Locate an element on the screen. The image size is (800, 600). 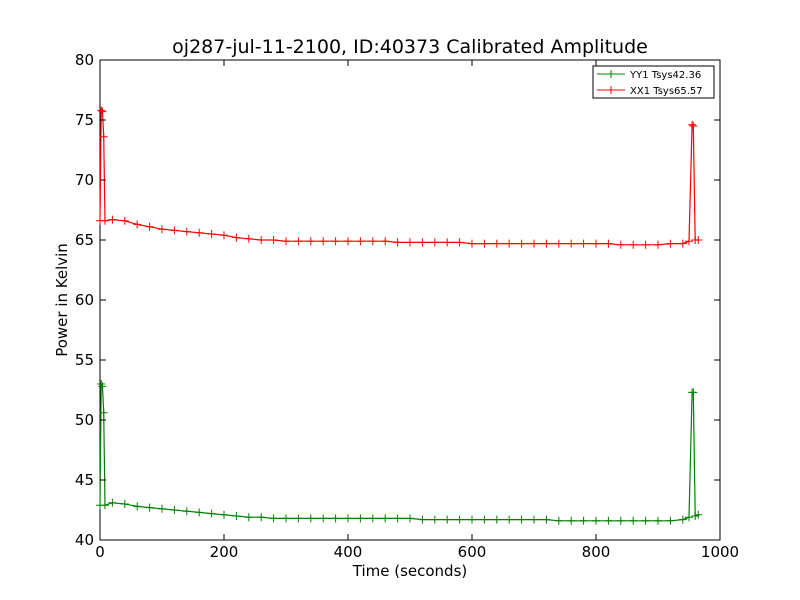
x-tick-label: 800 is located at coordinates (596, 552).